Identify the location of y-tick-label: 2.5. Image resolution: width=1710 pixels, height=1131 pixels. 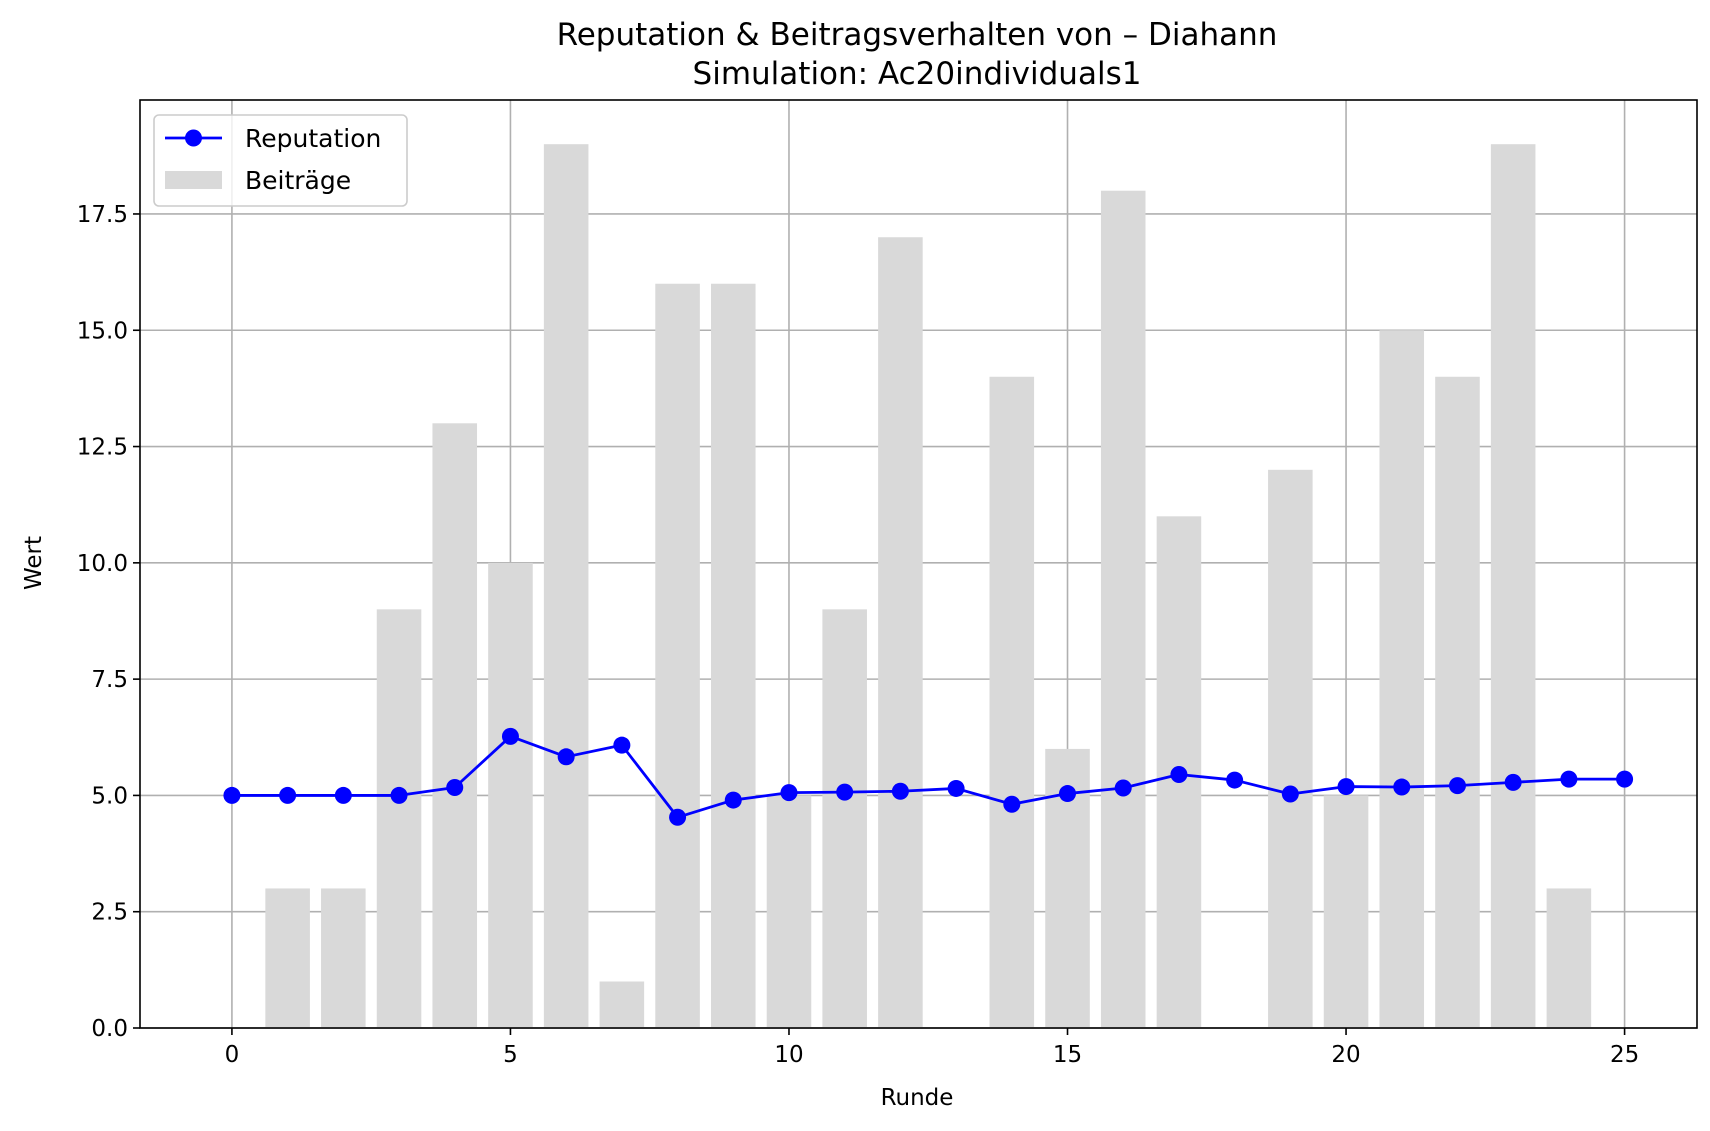
(109, 913).